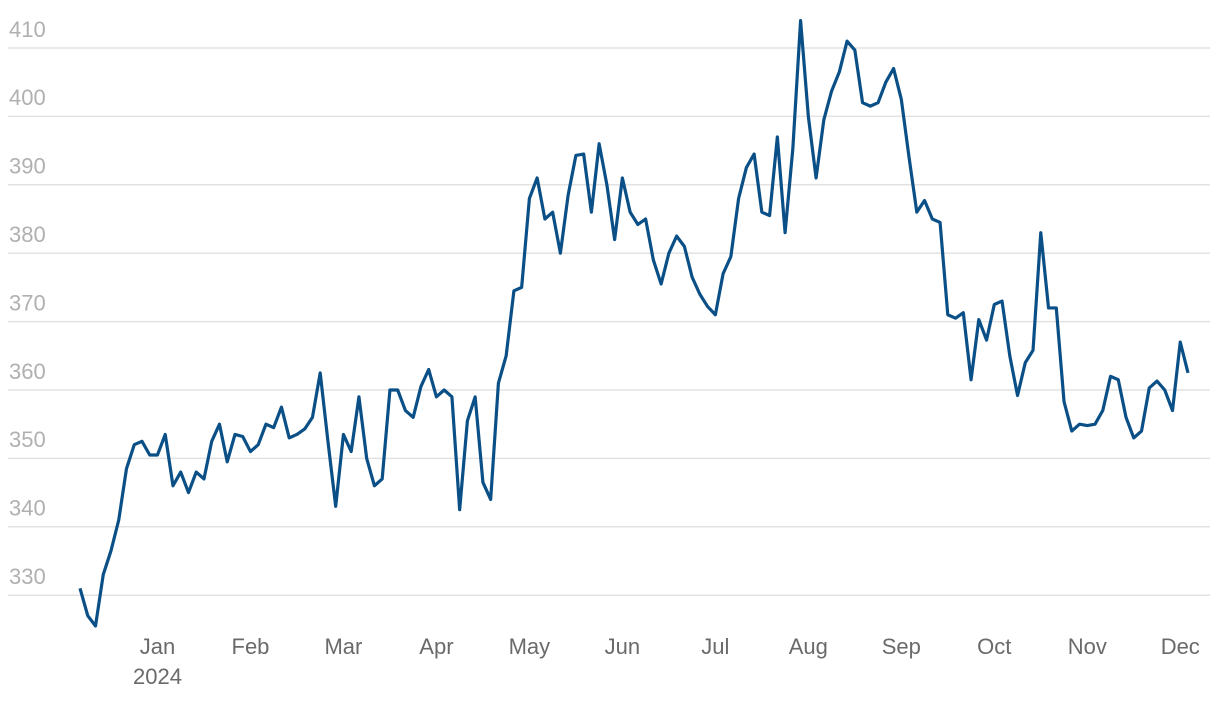  I want to click on x-tick-label: Mar, so click(343, 646).